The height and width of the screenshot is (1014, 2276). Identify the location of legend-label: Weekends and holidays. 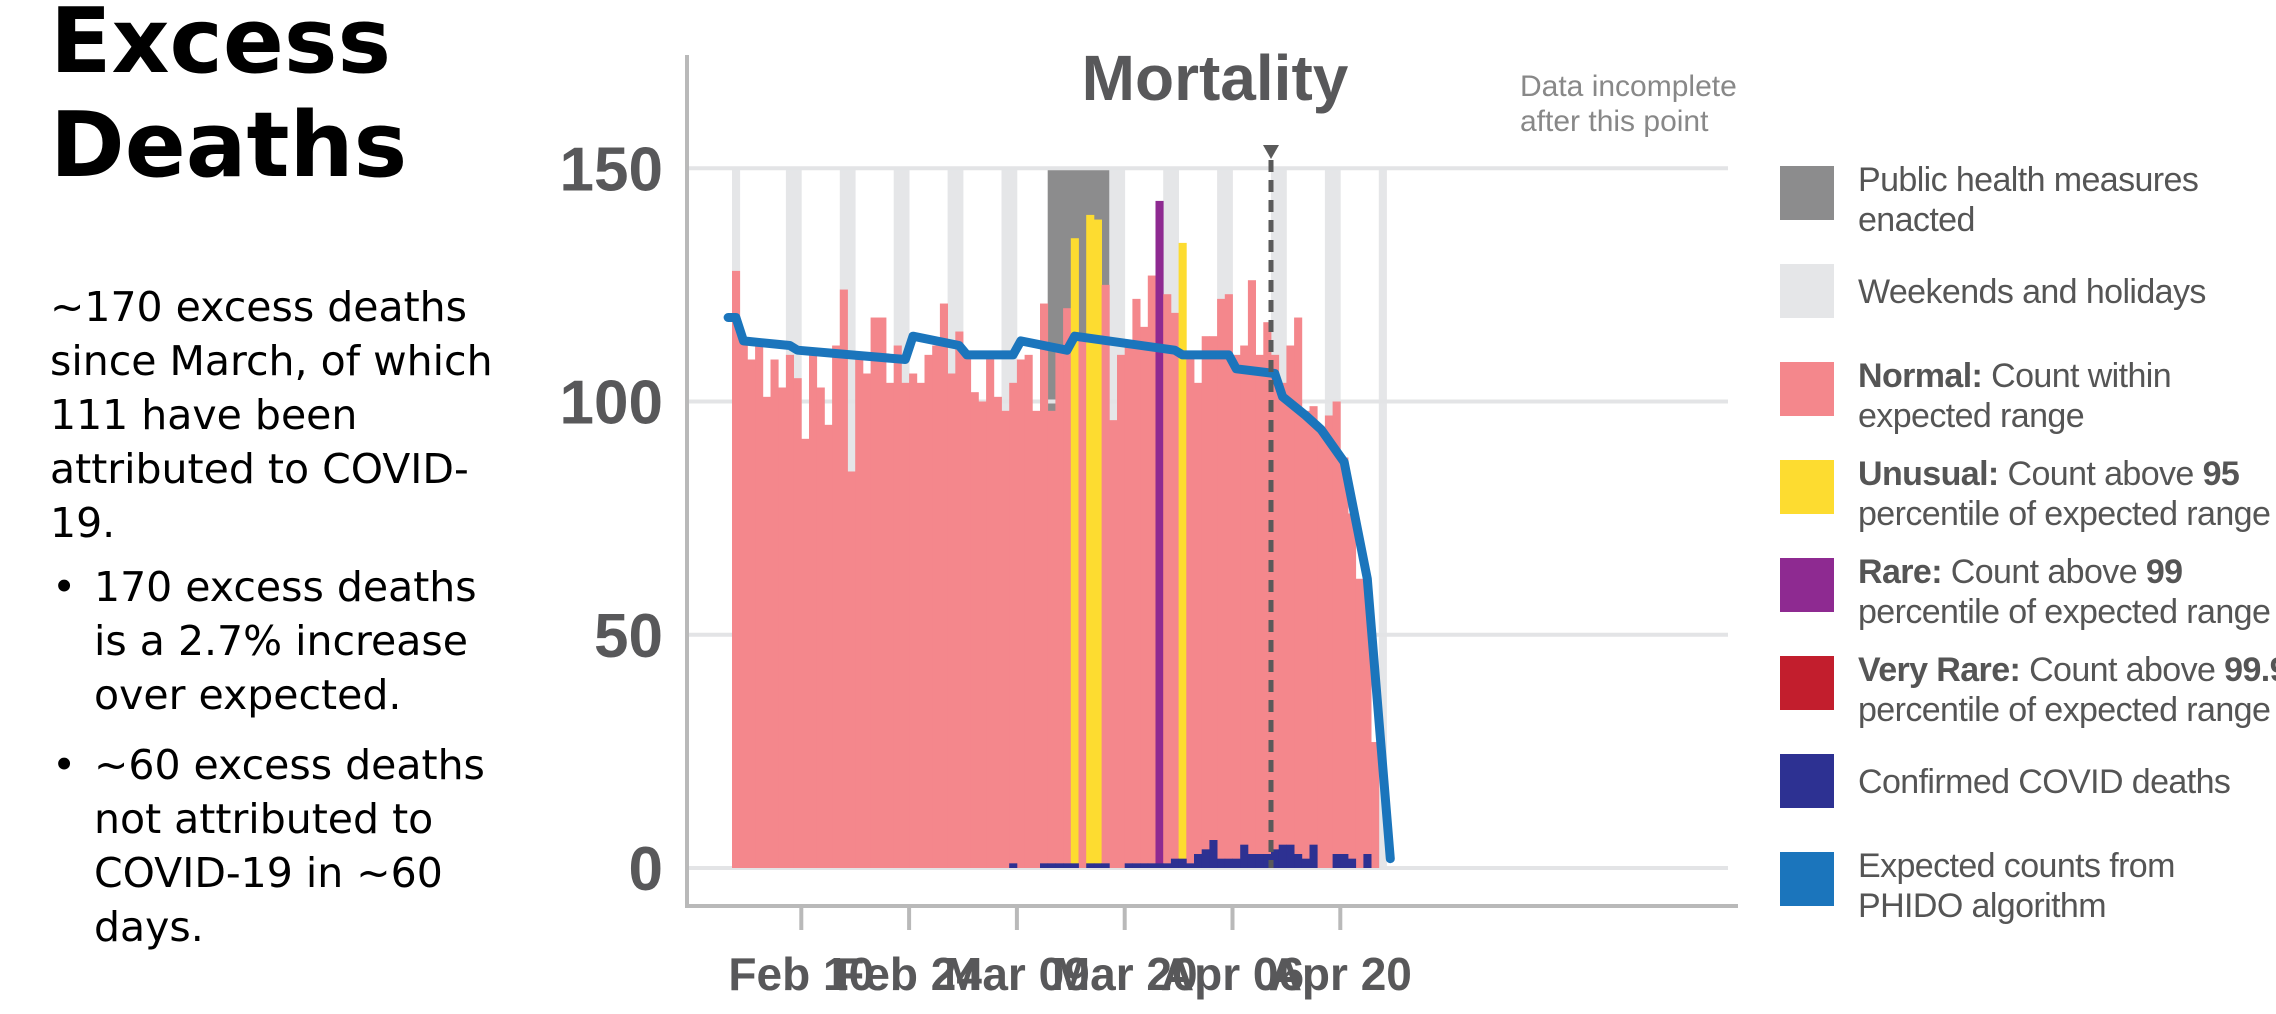
(2032, 292).